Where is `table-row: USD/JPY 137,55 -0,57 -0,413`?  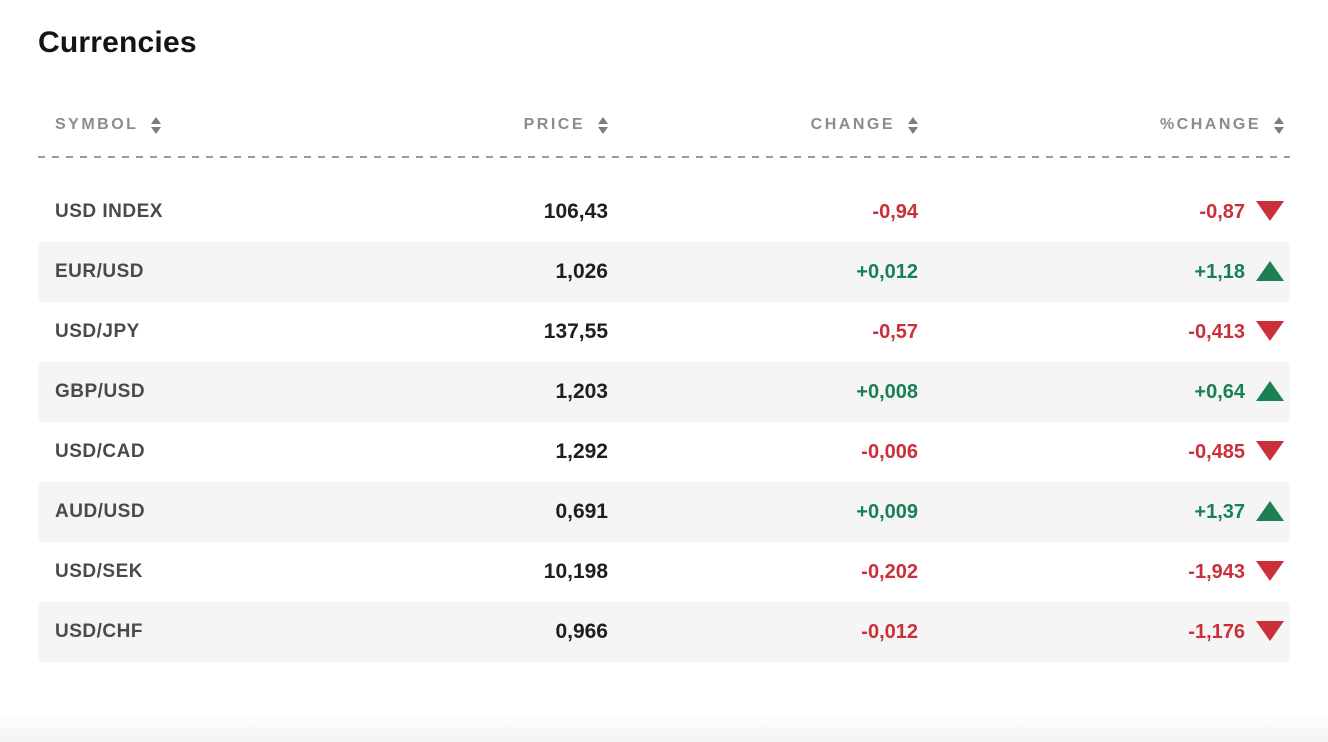 table-row: USD/JPY 137,55 -0,57 -0,413 is located at coordinates (664, 332).